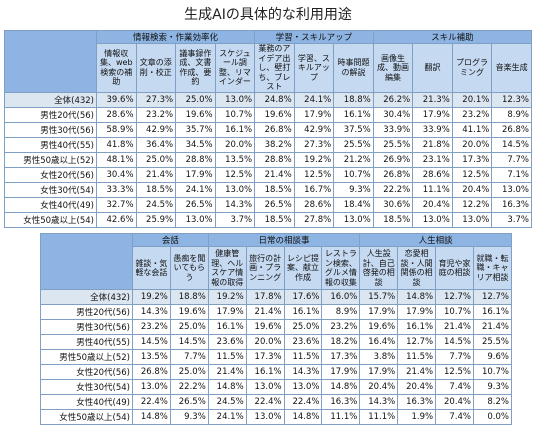 The image size is (536, 425). Describe the element at coordinates (156, 99) in the screenshot. I see `cell: 27.3%` at that location.